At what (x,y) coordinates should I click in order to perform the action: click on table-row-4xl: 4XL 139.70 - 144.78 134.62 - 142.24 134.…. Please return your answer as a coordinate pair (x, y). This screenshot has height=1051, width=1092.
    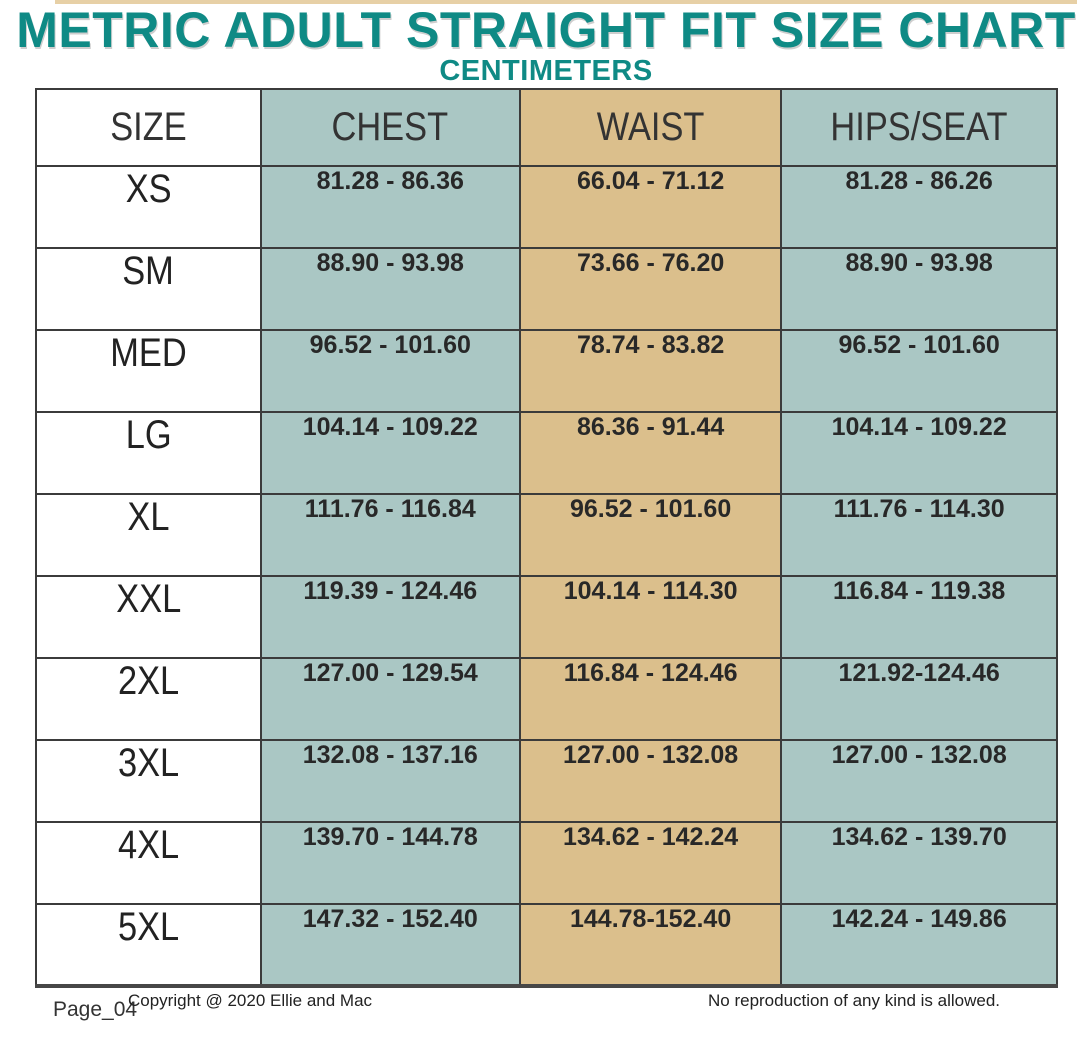
    Looking at the image, I should click on (546, 863).